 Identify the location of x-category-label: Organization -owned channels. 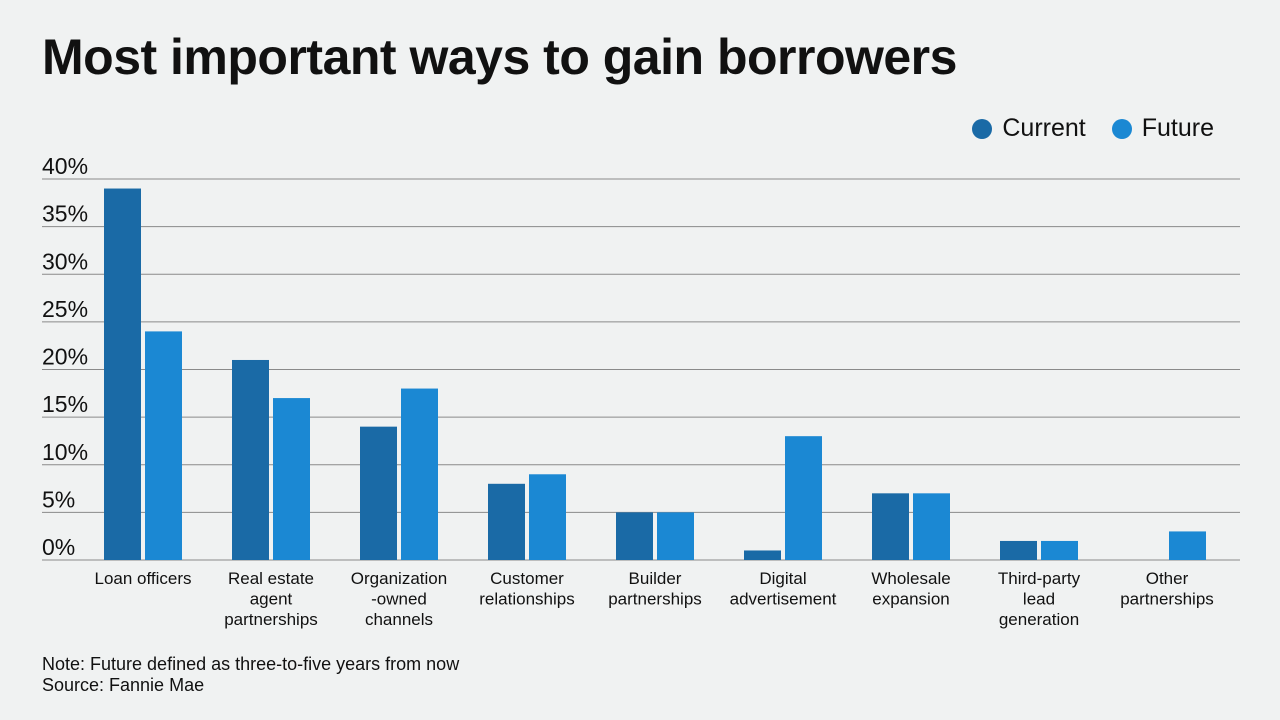
(399, 599).